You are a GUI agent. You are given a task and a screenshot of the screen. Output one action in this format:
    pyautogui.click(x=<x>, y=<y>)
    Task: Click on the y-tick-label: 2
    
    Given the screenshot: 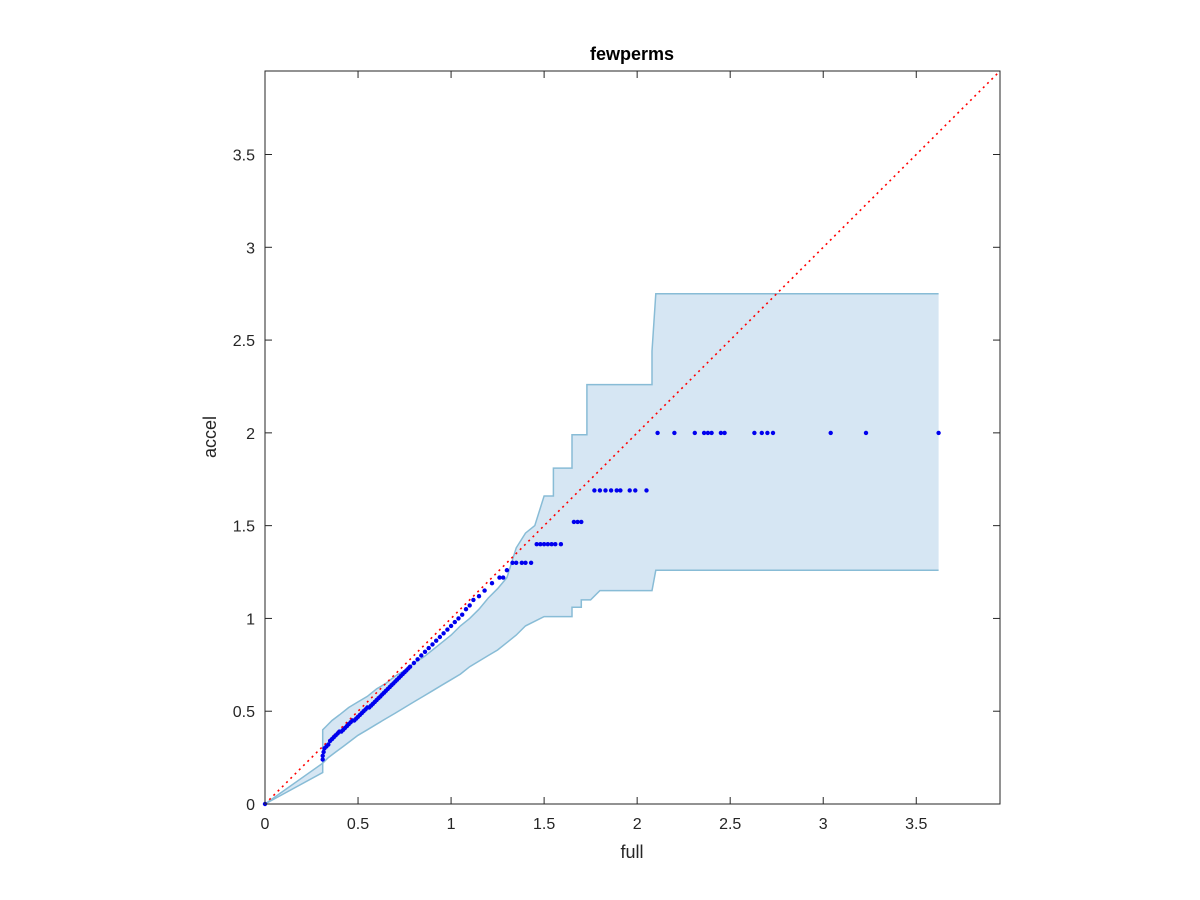 What is the action you would take?
    pyautogui.click(x=250, y=434)
    